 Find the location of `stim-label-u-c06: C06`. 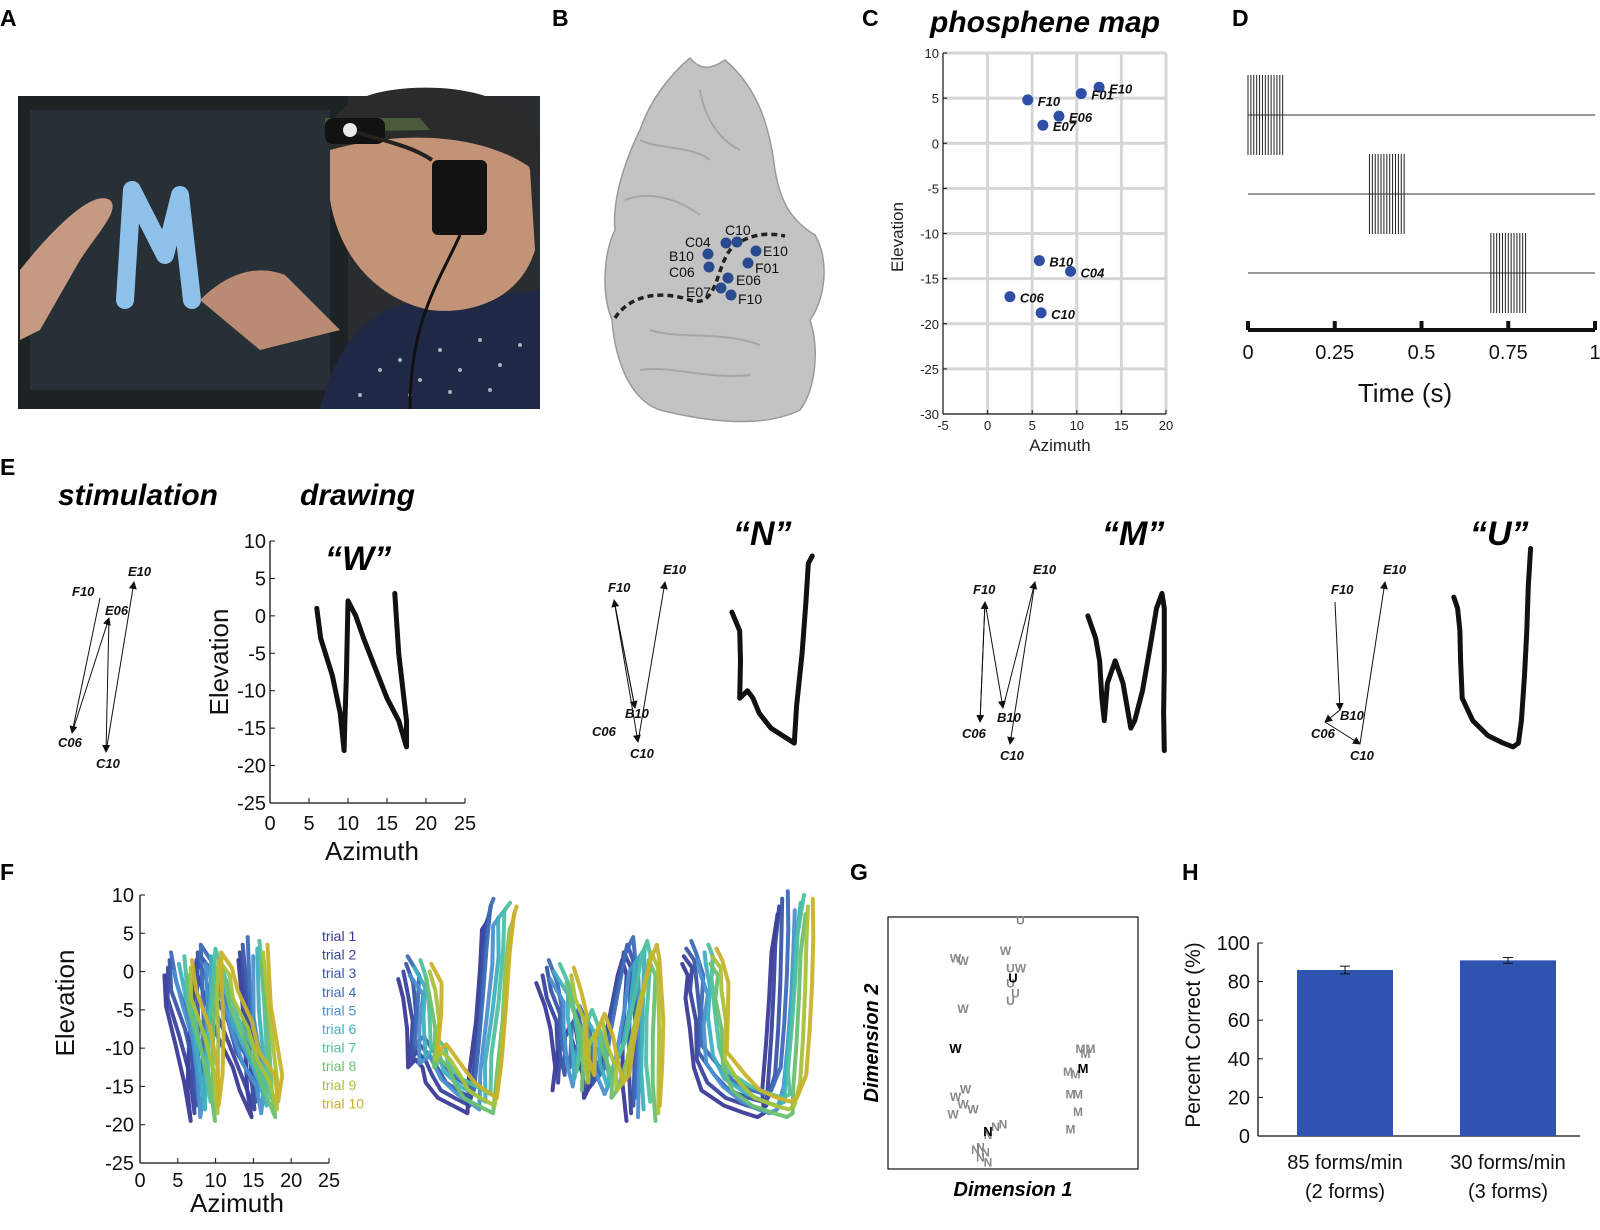

stim-label-u-c06: C06 is located at coordinates (1323, 733).